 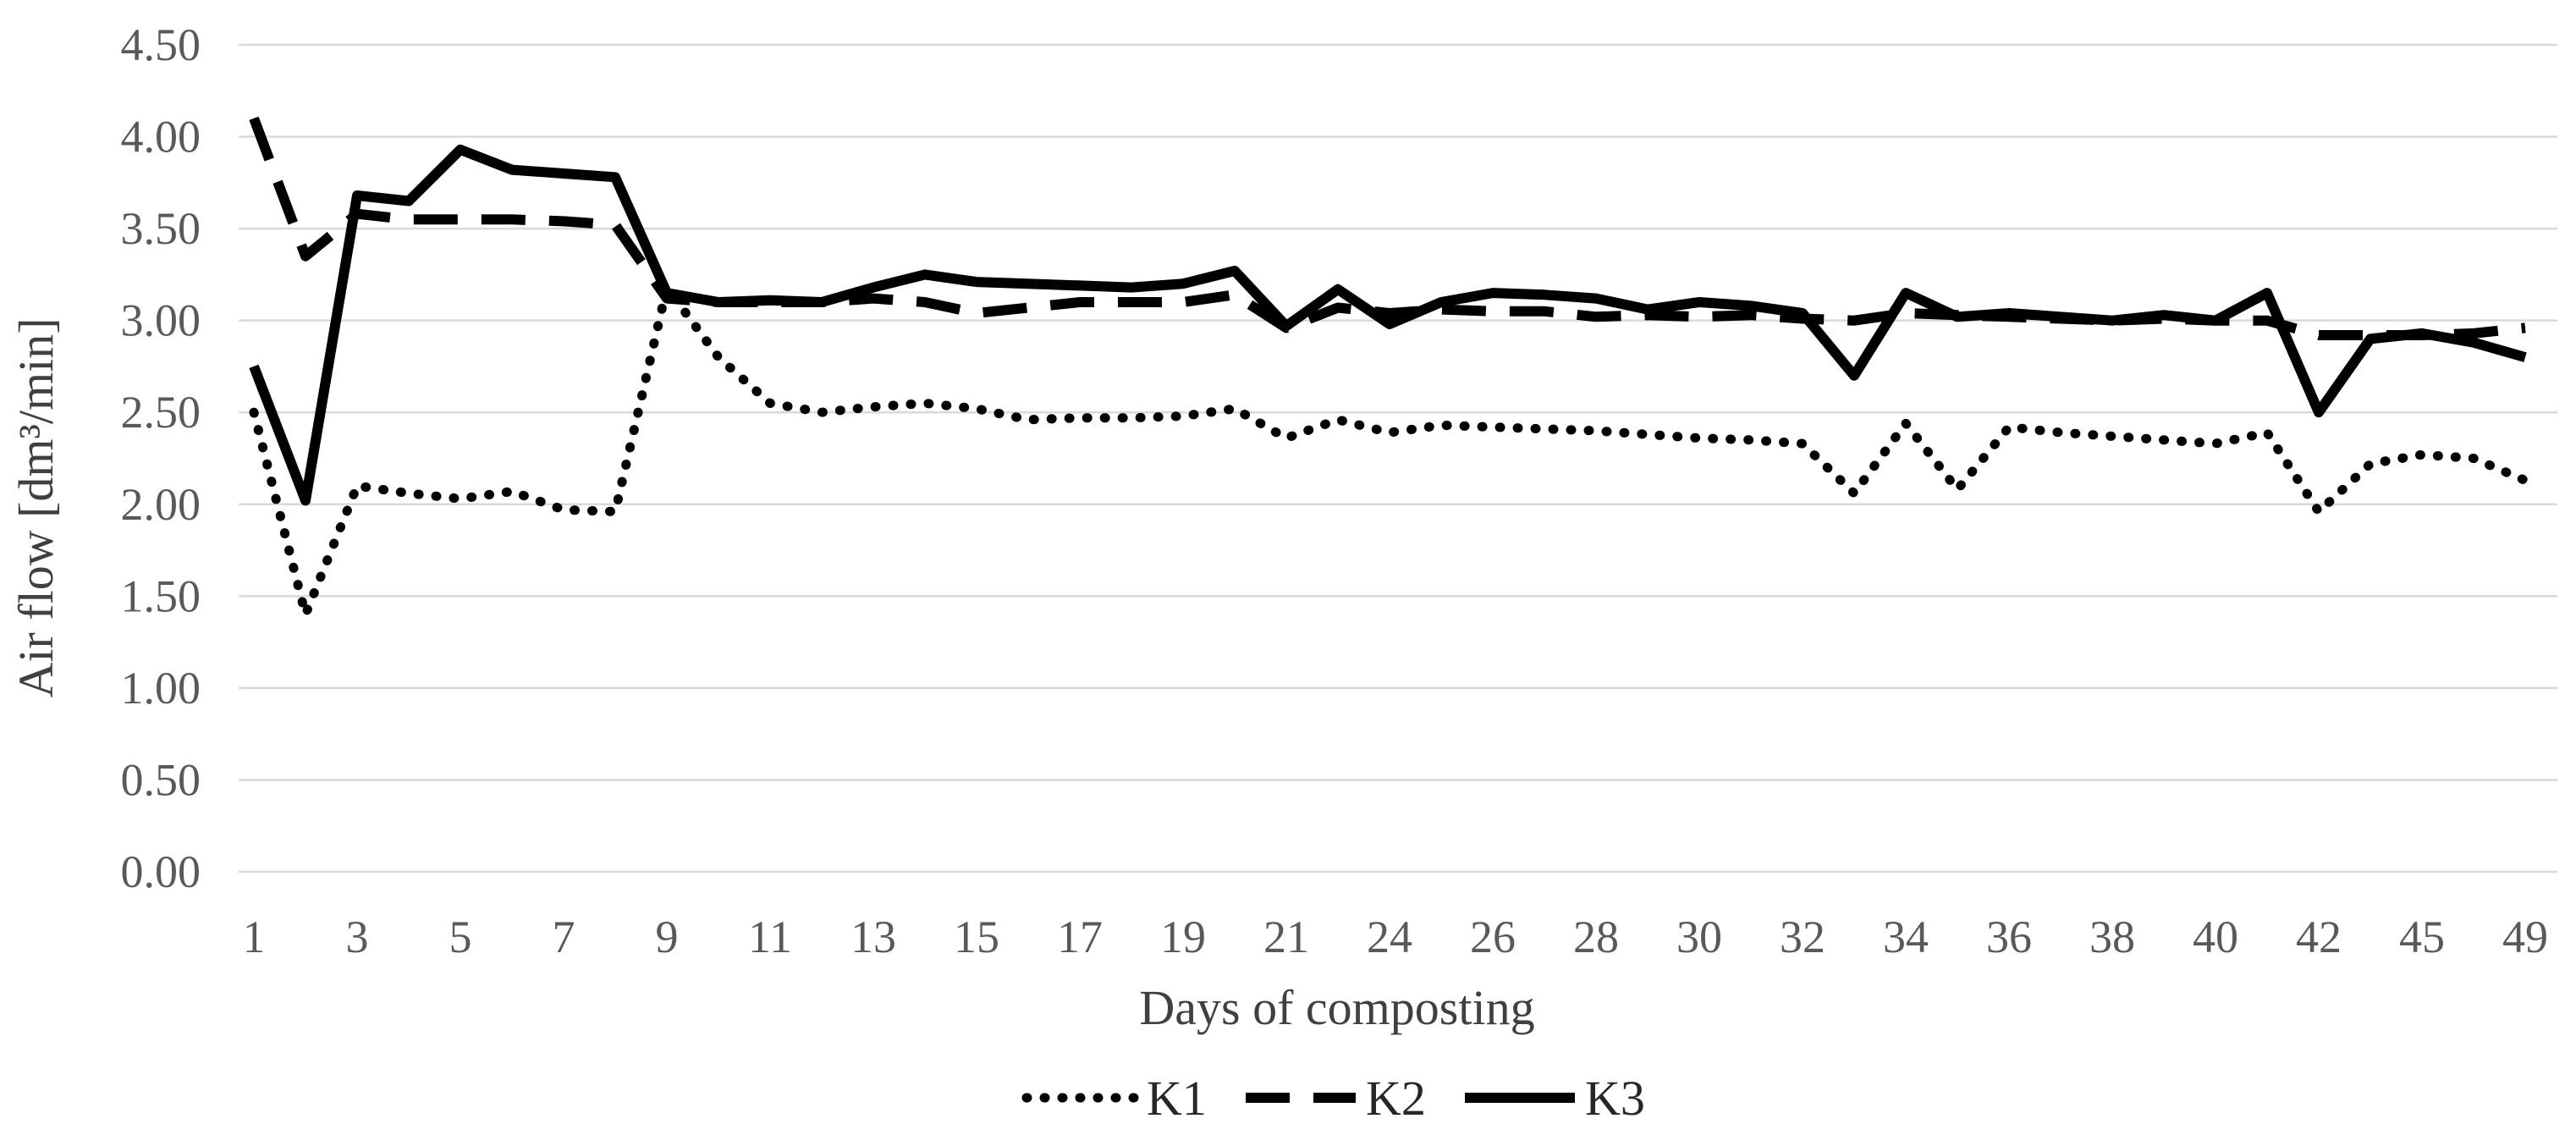 What do you see at coordinates (161, 412) in the screenshot?
I see `y-tick-label-2.50: 2.50` at bounding box center [161, 412].